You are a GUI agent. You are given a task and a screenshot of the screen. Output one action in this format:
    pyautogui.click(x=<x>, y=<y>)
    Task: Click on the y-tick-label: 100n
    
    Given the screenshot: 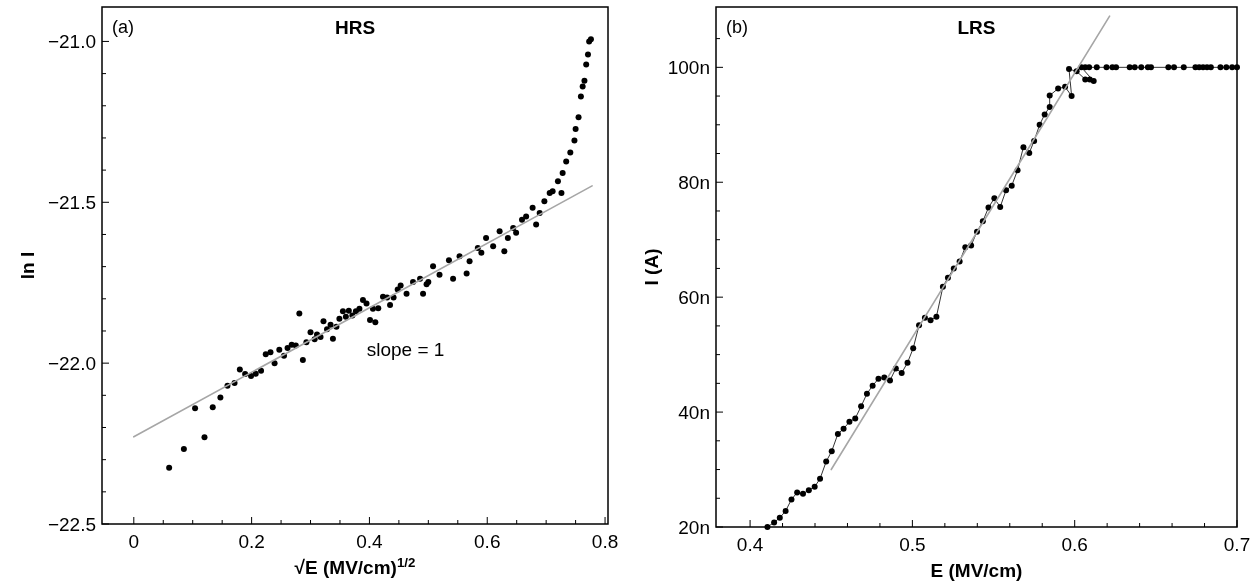 What is the action you would take?
    pyautogui.click(x=688, y=67)
    